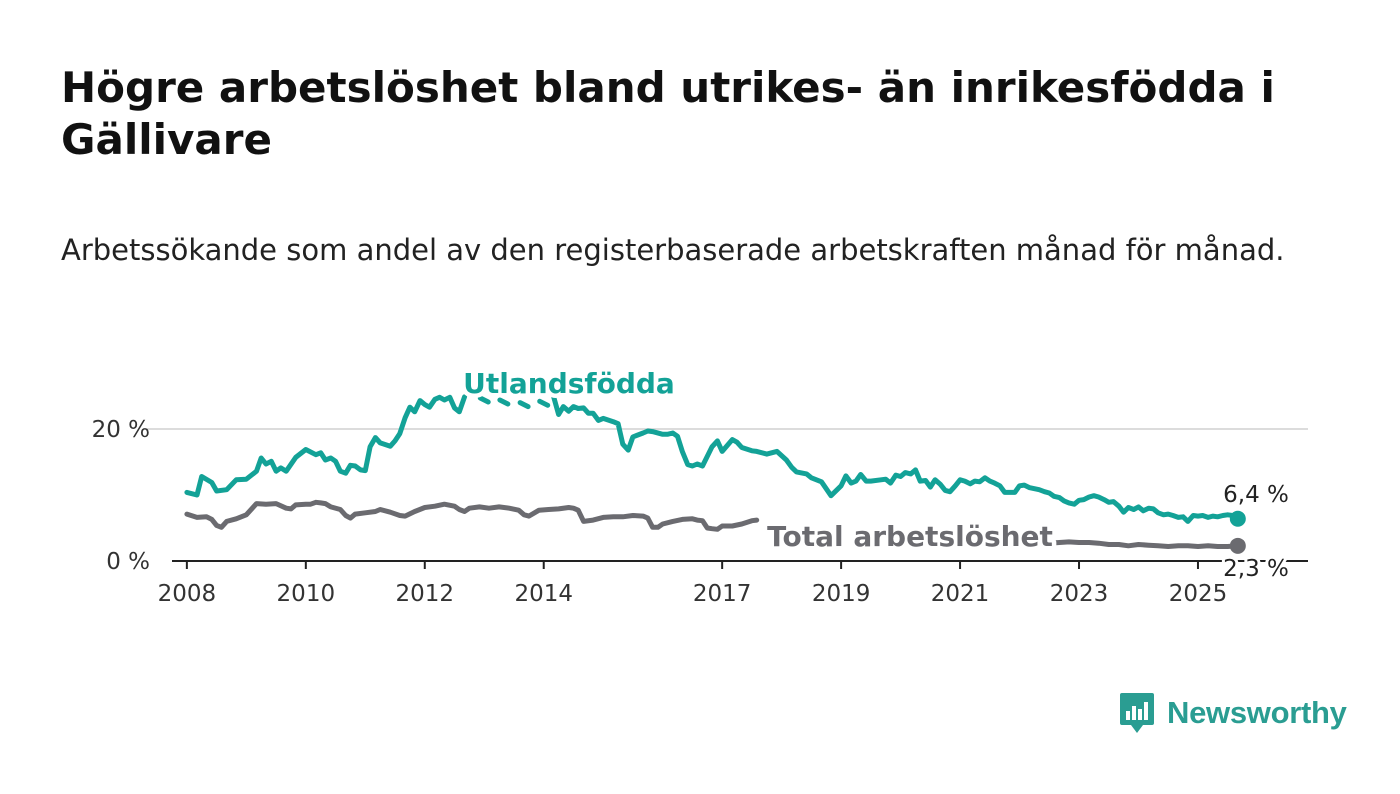 The image size is (1400, 794). I want to click on end-point-utlandsfodda, so click(1237, 518).